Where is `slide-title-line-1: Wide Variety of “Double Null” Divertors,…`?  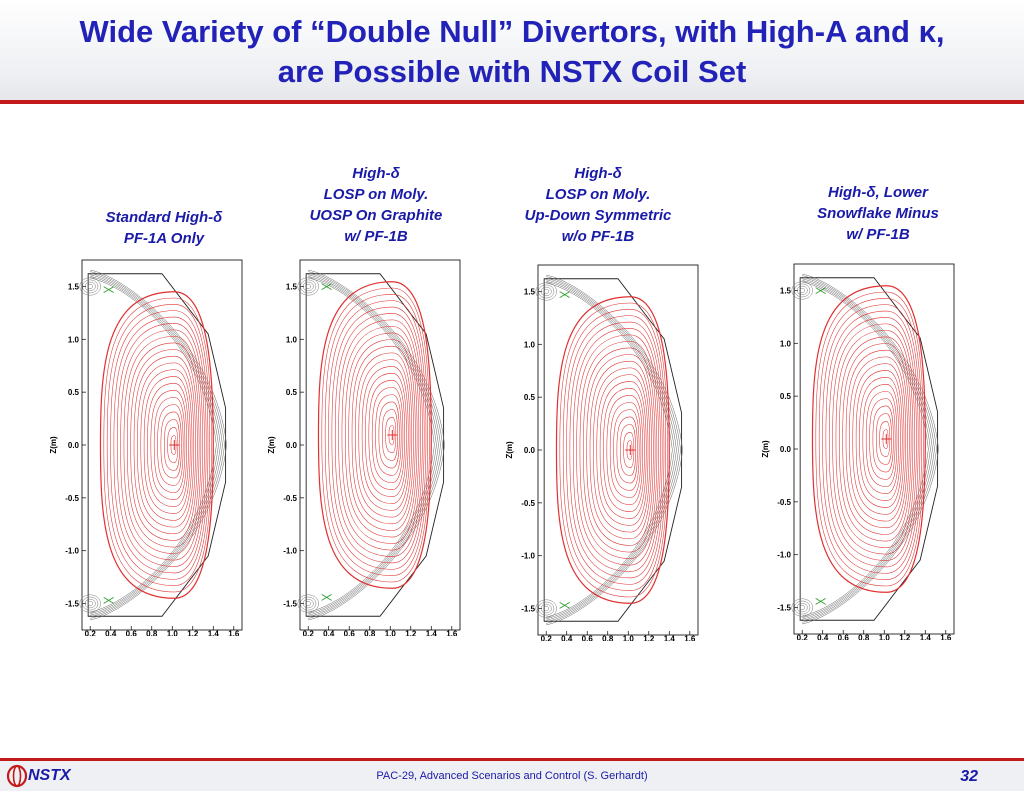 slide-title-line-1: Wide Variety of “Double Null” Divertors,… is located at coordinates (512, 31).